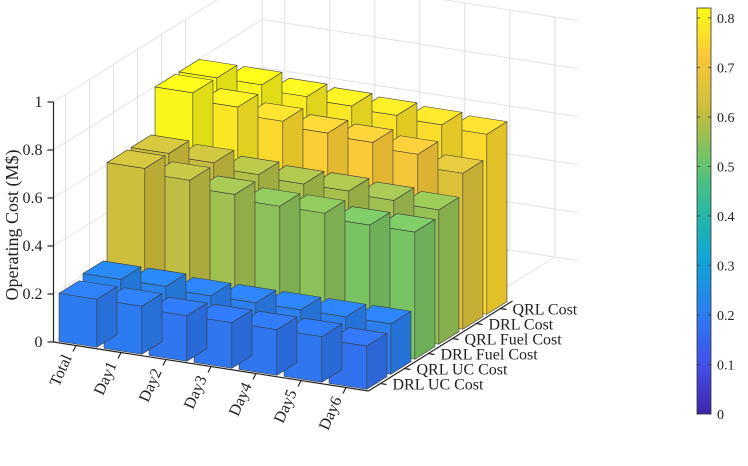 The width and height of the screenshot is (748, 466). Describe the element at coordinates (514, 340) in the screenshot. I see `depth-tick-label: QRL Fuel Cost` at that location.